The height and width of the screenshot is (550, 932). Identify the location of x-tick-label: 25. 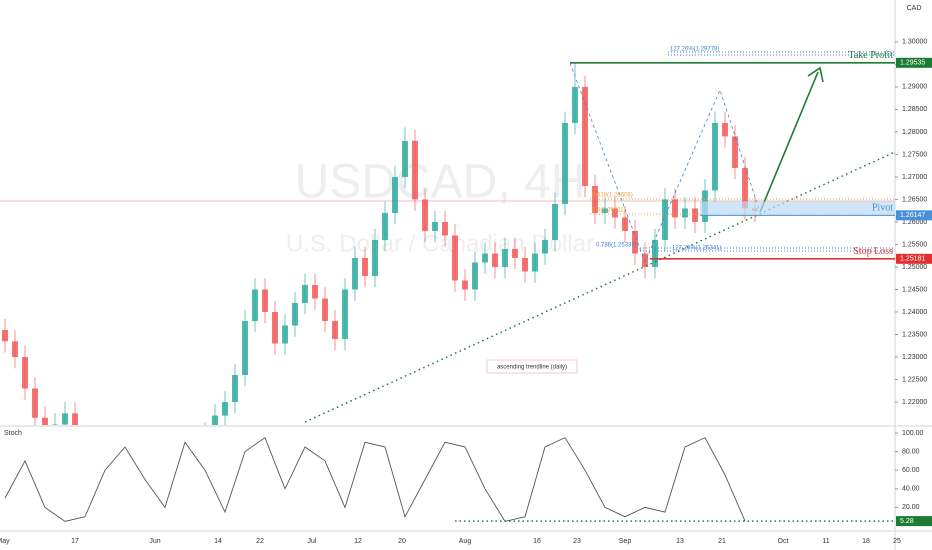
(897, 541).